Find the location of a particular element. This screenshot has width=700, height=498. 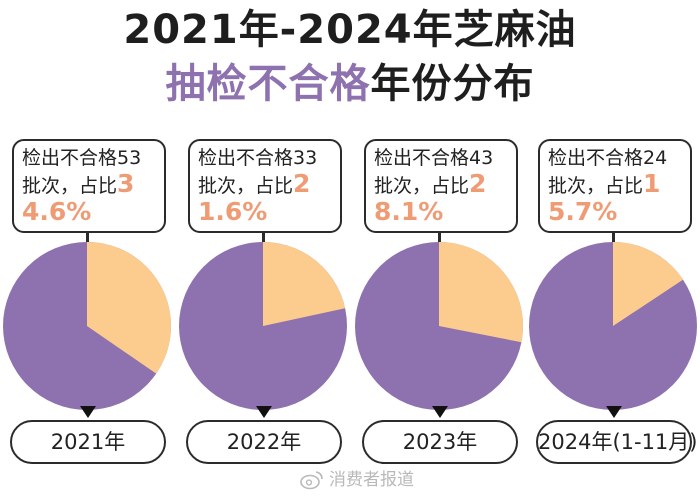

callout-box: 检出不合格24批次，占比15.7% is located at coordinates (615, 186).